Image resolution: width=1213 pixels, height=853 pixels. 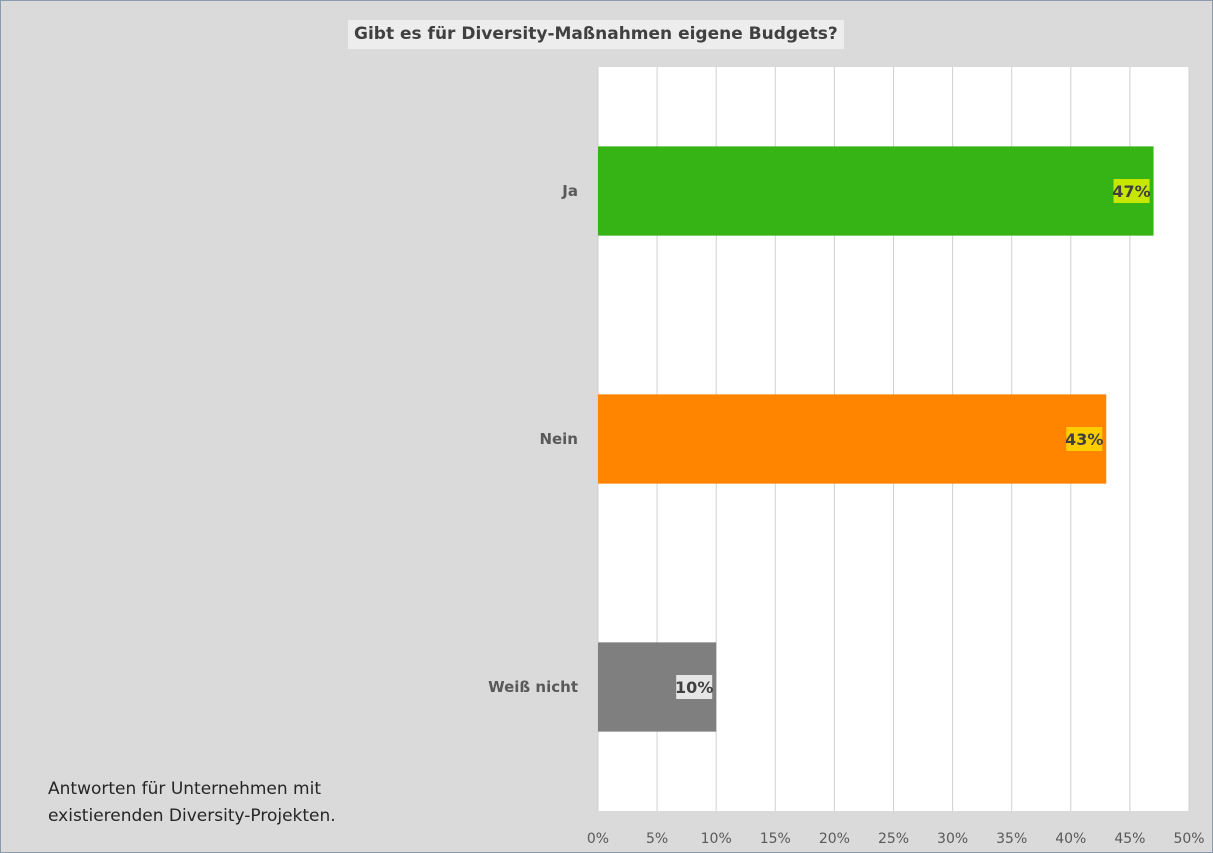 What do you see at coordinates (1070, 839) in the screenshot?
I see `x-tick-label: 40%` at bounding box center [1070, 839].